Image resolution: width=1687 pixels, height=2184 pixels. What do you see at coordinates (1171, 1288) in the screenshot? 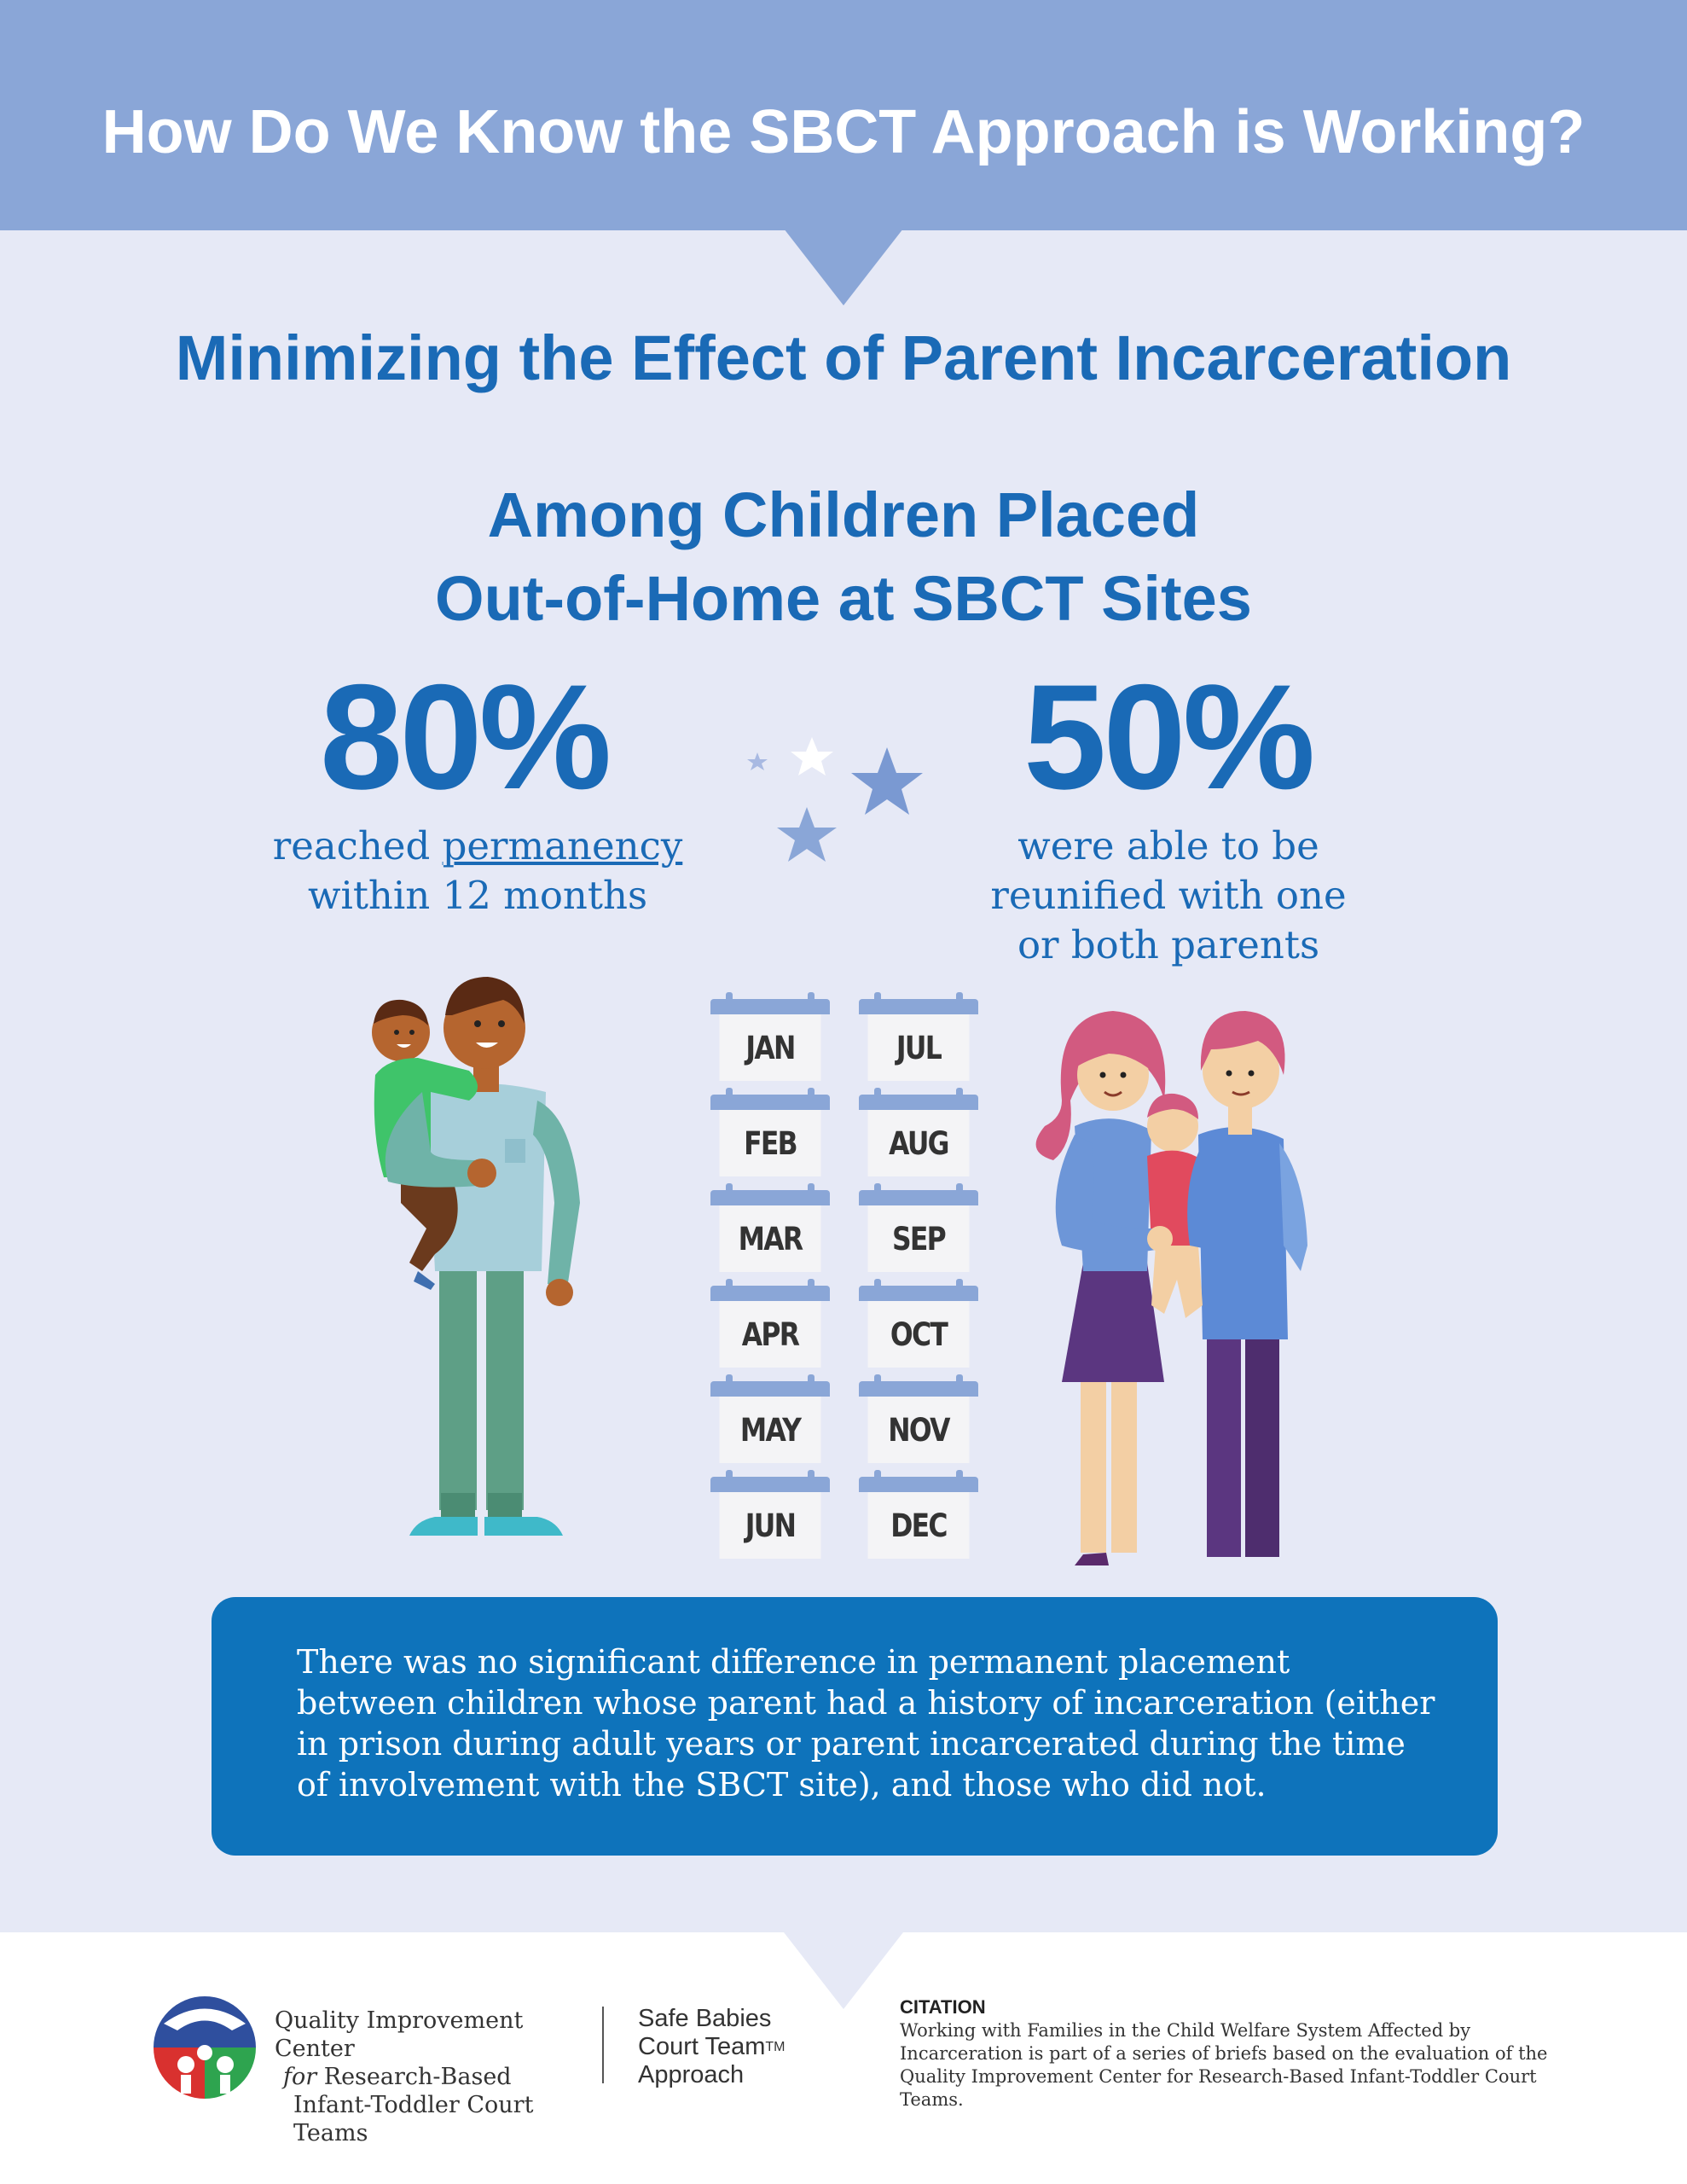
I see `parents-baby-illustration` at bounding box center [1171, 1288].